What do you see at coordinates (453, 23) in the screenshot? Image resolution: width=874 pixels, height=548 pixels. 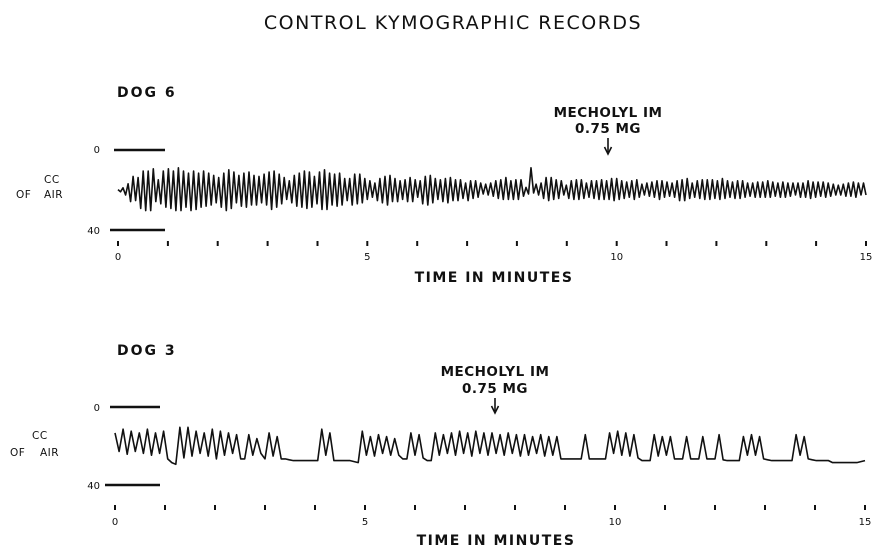 I see `figure-title: CONTROL KYMOGRAPHIC RECORDS` at bounding box center [453, 23].